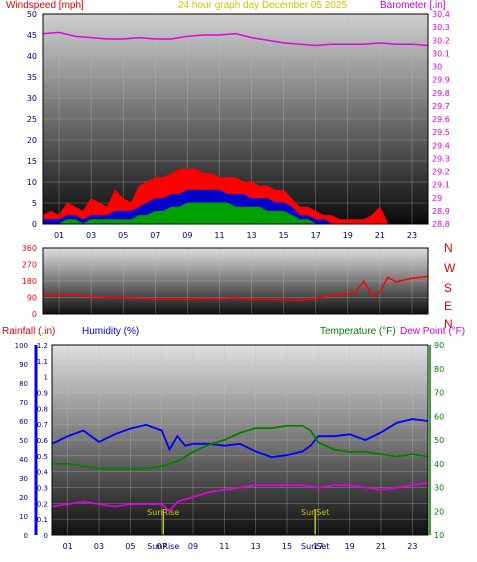 The height and width of the screenshot is (562, 477). What do you see at coordinates (448, 288) in the screenshot?
I see `compass-south: S` at bounding box center [448, 288].